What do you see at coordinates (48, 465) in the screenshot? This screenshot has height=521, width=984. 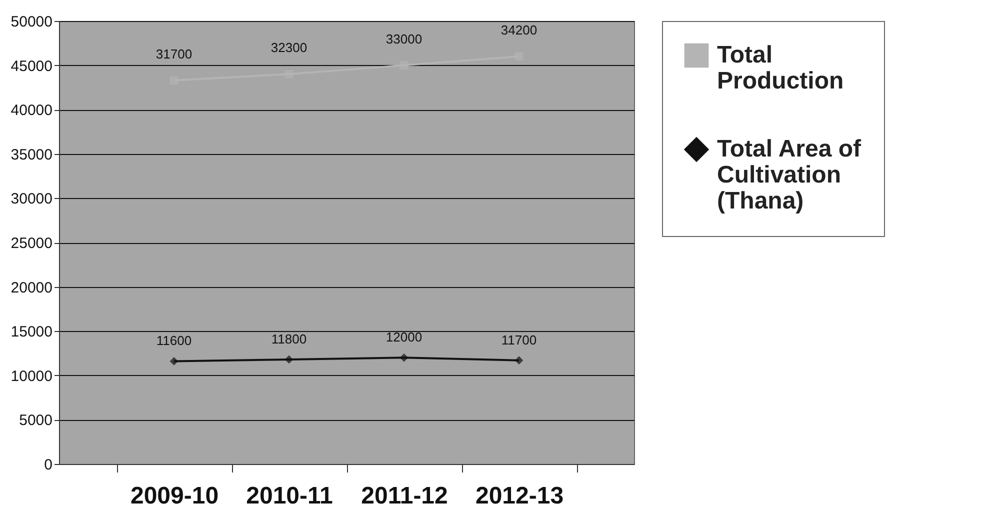 I see `y-tick-label: 0` at bounding box center [48, 465].